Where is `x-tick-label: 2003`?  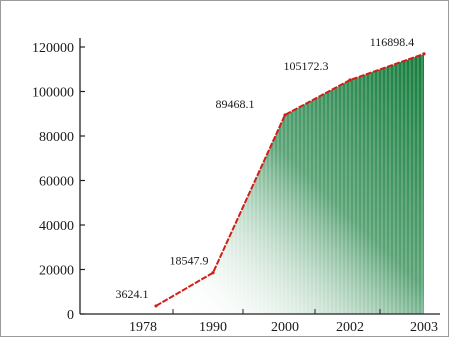
x-tick-label: 2003 is located at coordinates (424, 327).